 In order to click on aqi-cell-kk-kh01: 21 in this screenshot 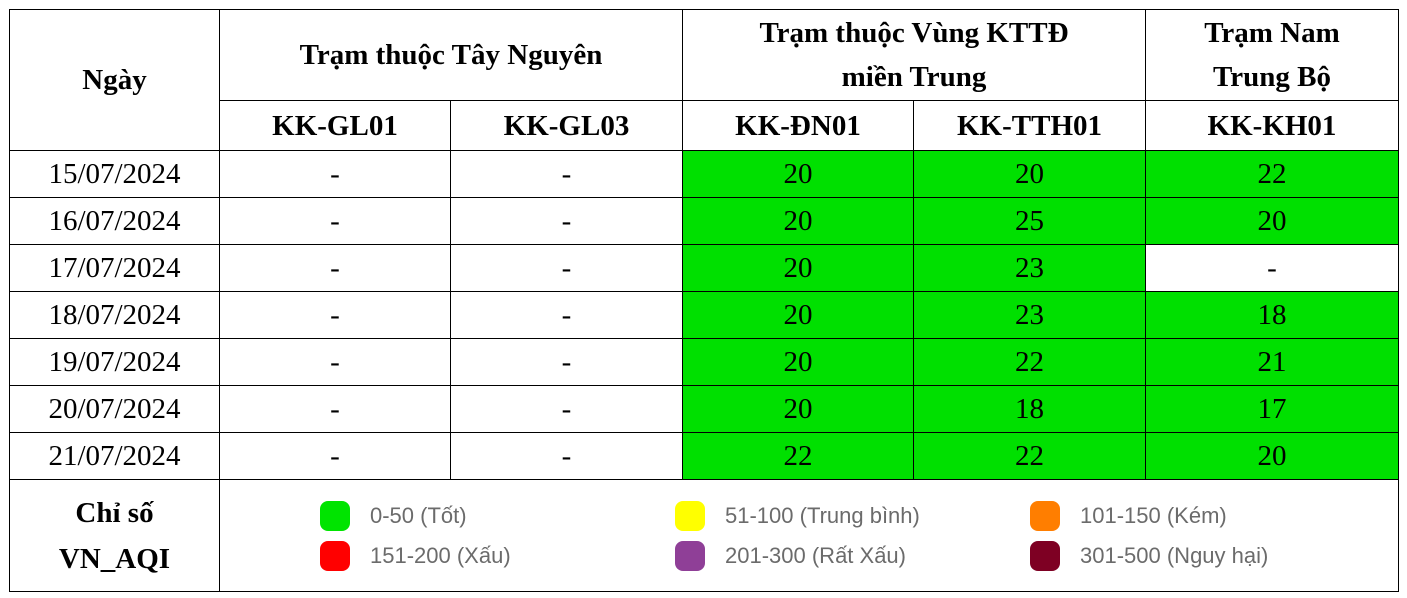, I will do `click(1272, 362)`.